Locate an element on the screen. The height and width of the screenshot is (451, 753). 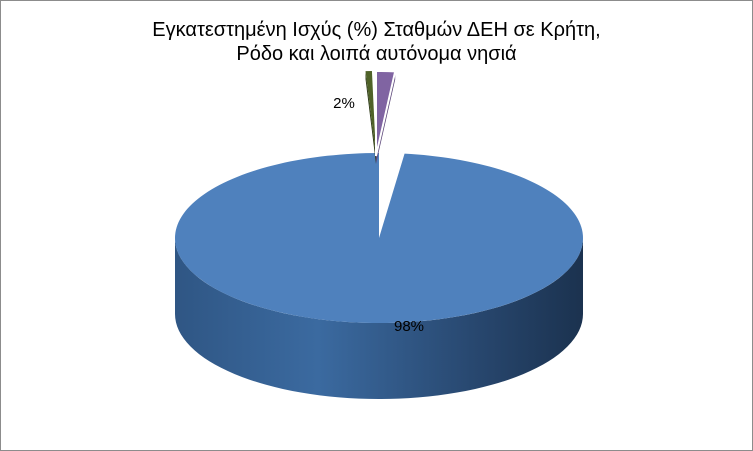
exploded-slices is located at coordinates (381, 116).